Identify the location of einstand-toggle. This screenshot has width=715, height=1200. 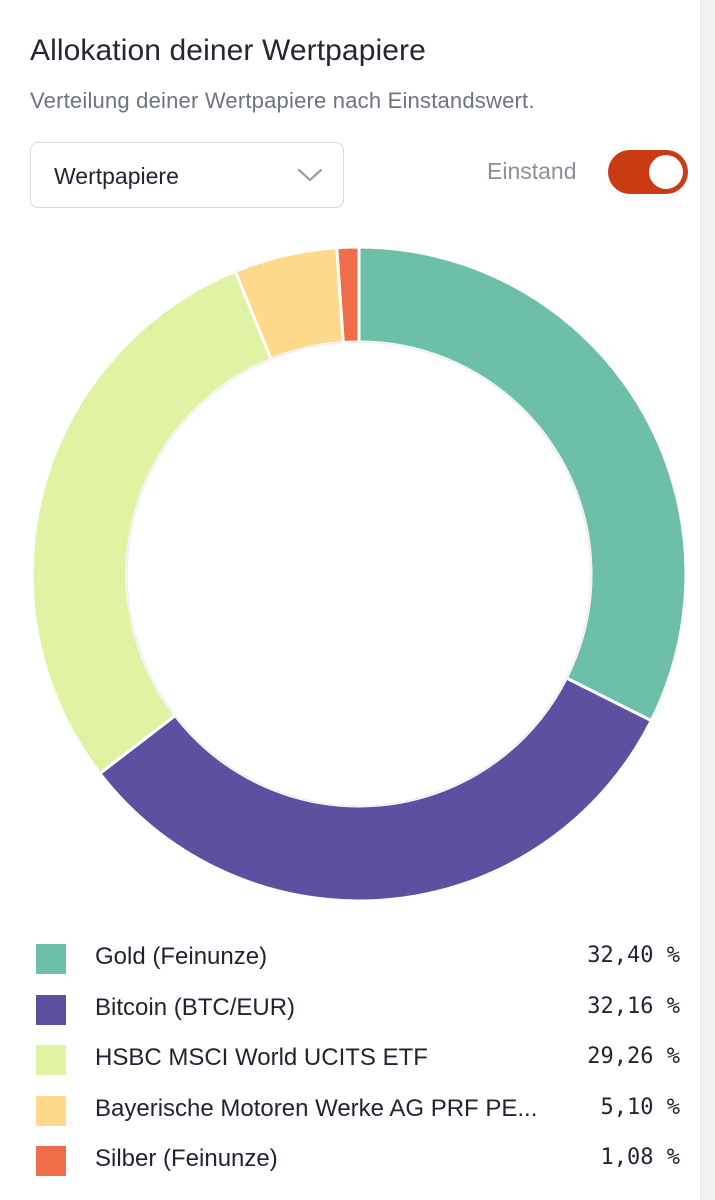
(648, 172).